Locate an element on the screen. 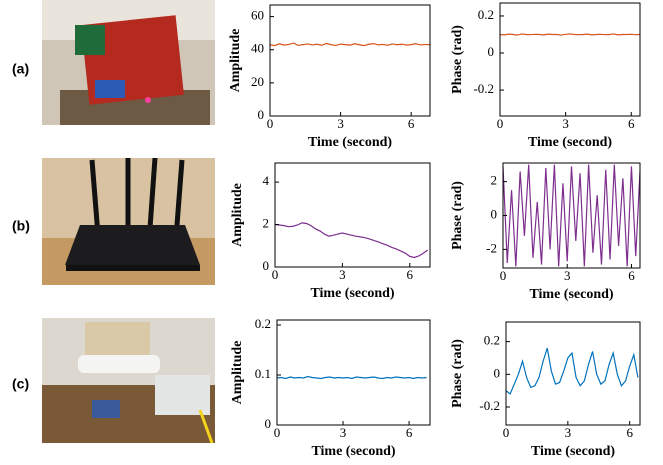  y-tick-label: -2 is located at coordinates (491, 247).